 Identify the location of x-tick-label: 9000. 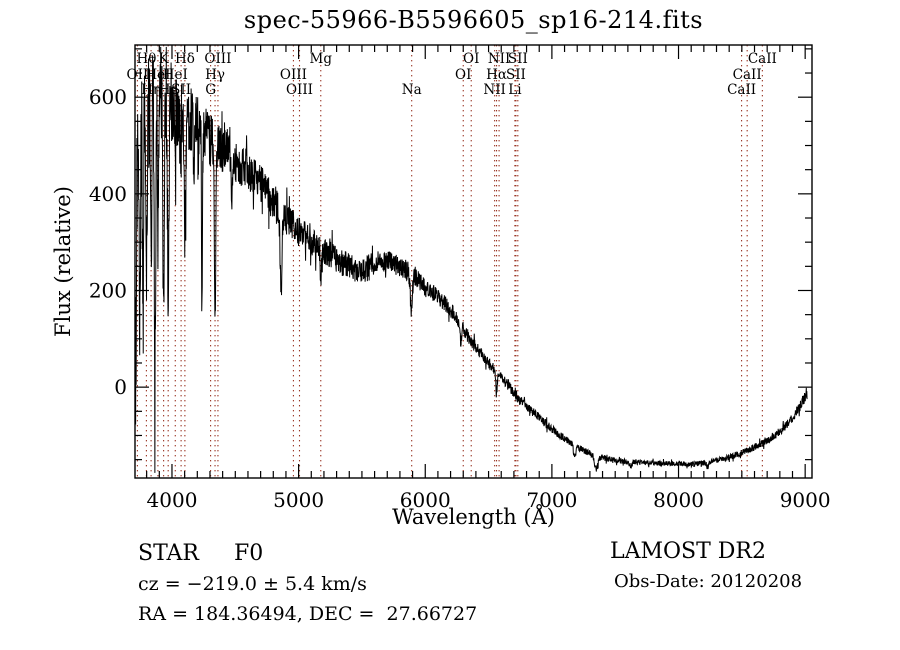
(805, 500).